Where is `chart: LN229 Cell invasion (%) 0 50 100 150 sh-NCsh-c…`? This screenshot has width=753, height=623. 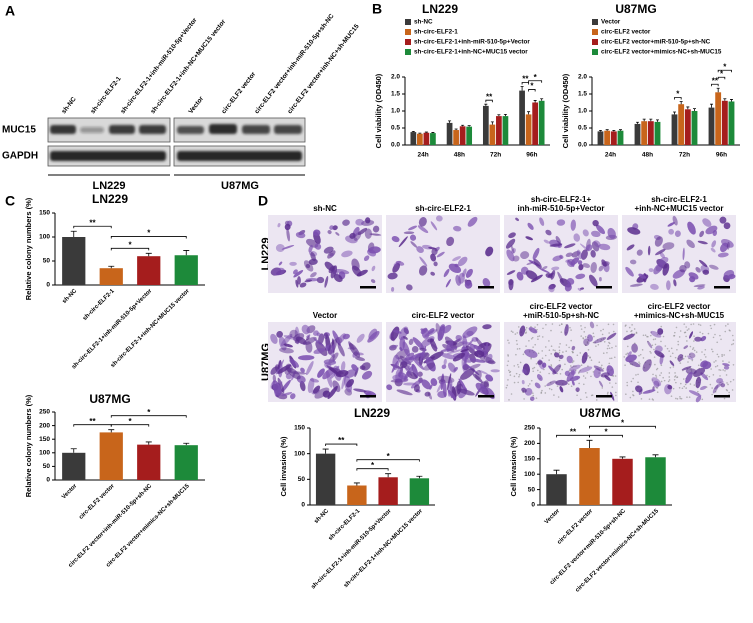
chart: LN229 Cell invasion (%) 0 50 100 150 sh-NCsh-c… is located at coordinates (357, 498).